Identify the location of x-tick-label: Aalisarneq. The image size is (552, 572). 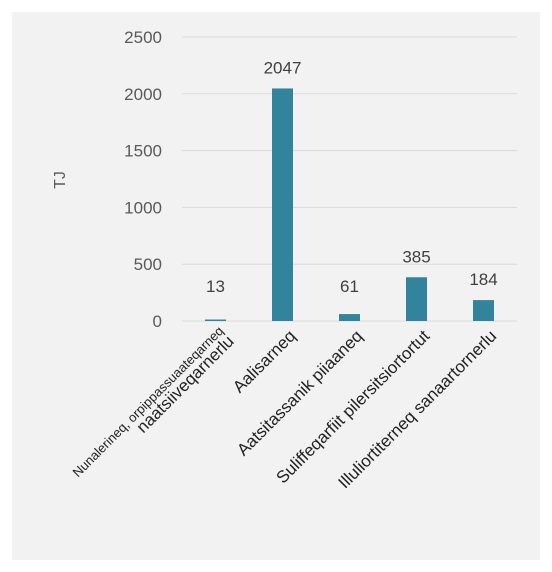
(264, 361).